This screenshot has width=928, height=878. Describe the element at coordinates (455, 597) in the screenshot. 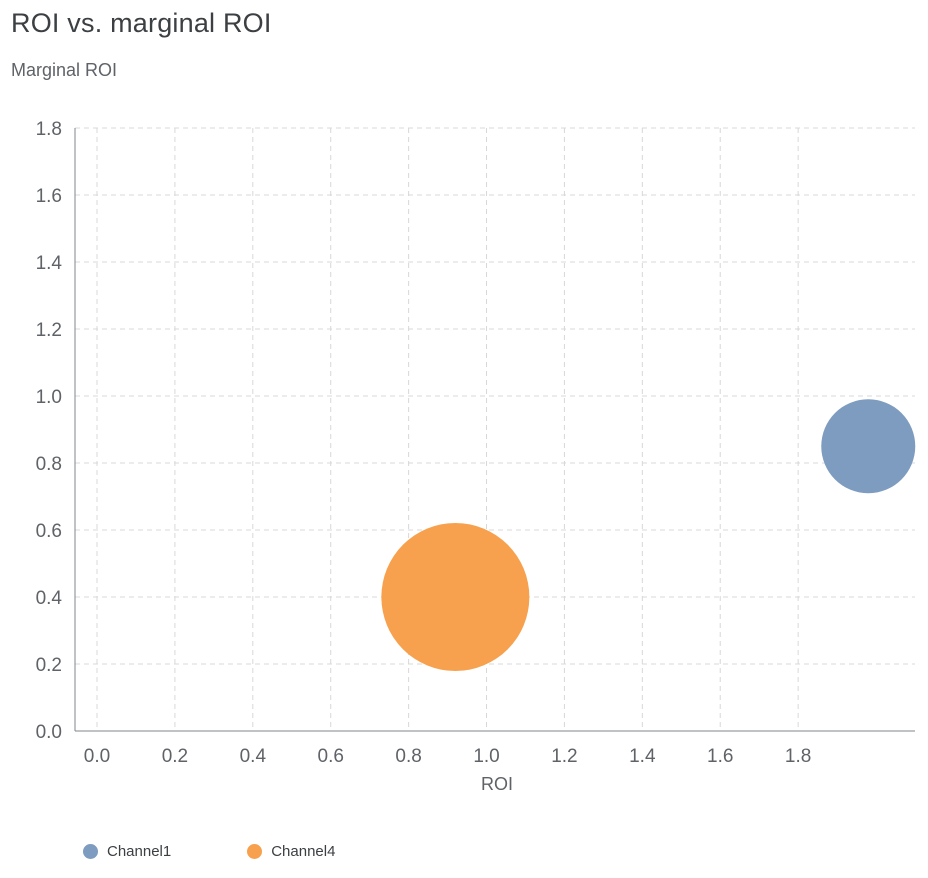

I see `bubble-channel4` at that location.